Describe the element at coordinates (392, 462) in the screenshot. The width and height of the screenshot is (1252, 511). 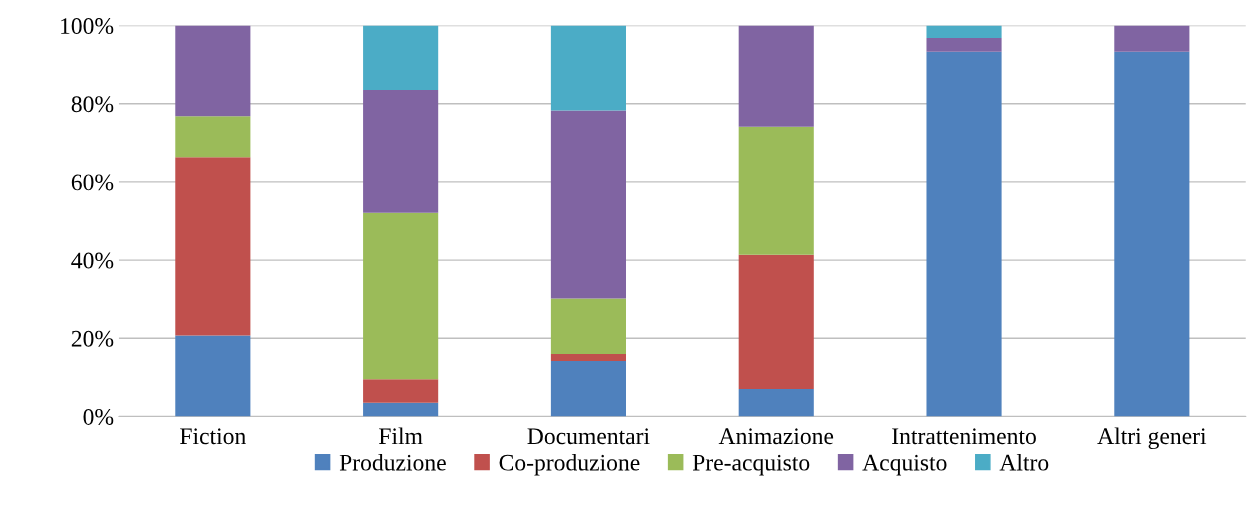
I see `legend-label: Produzione` at that location.